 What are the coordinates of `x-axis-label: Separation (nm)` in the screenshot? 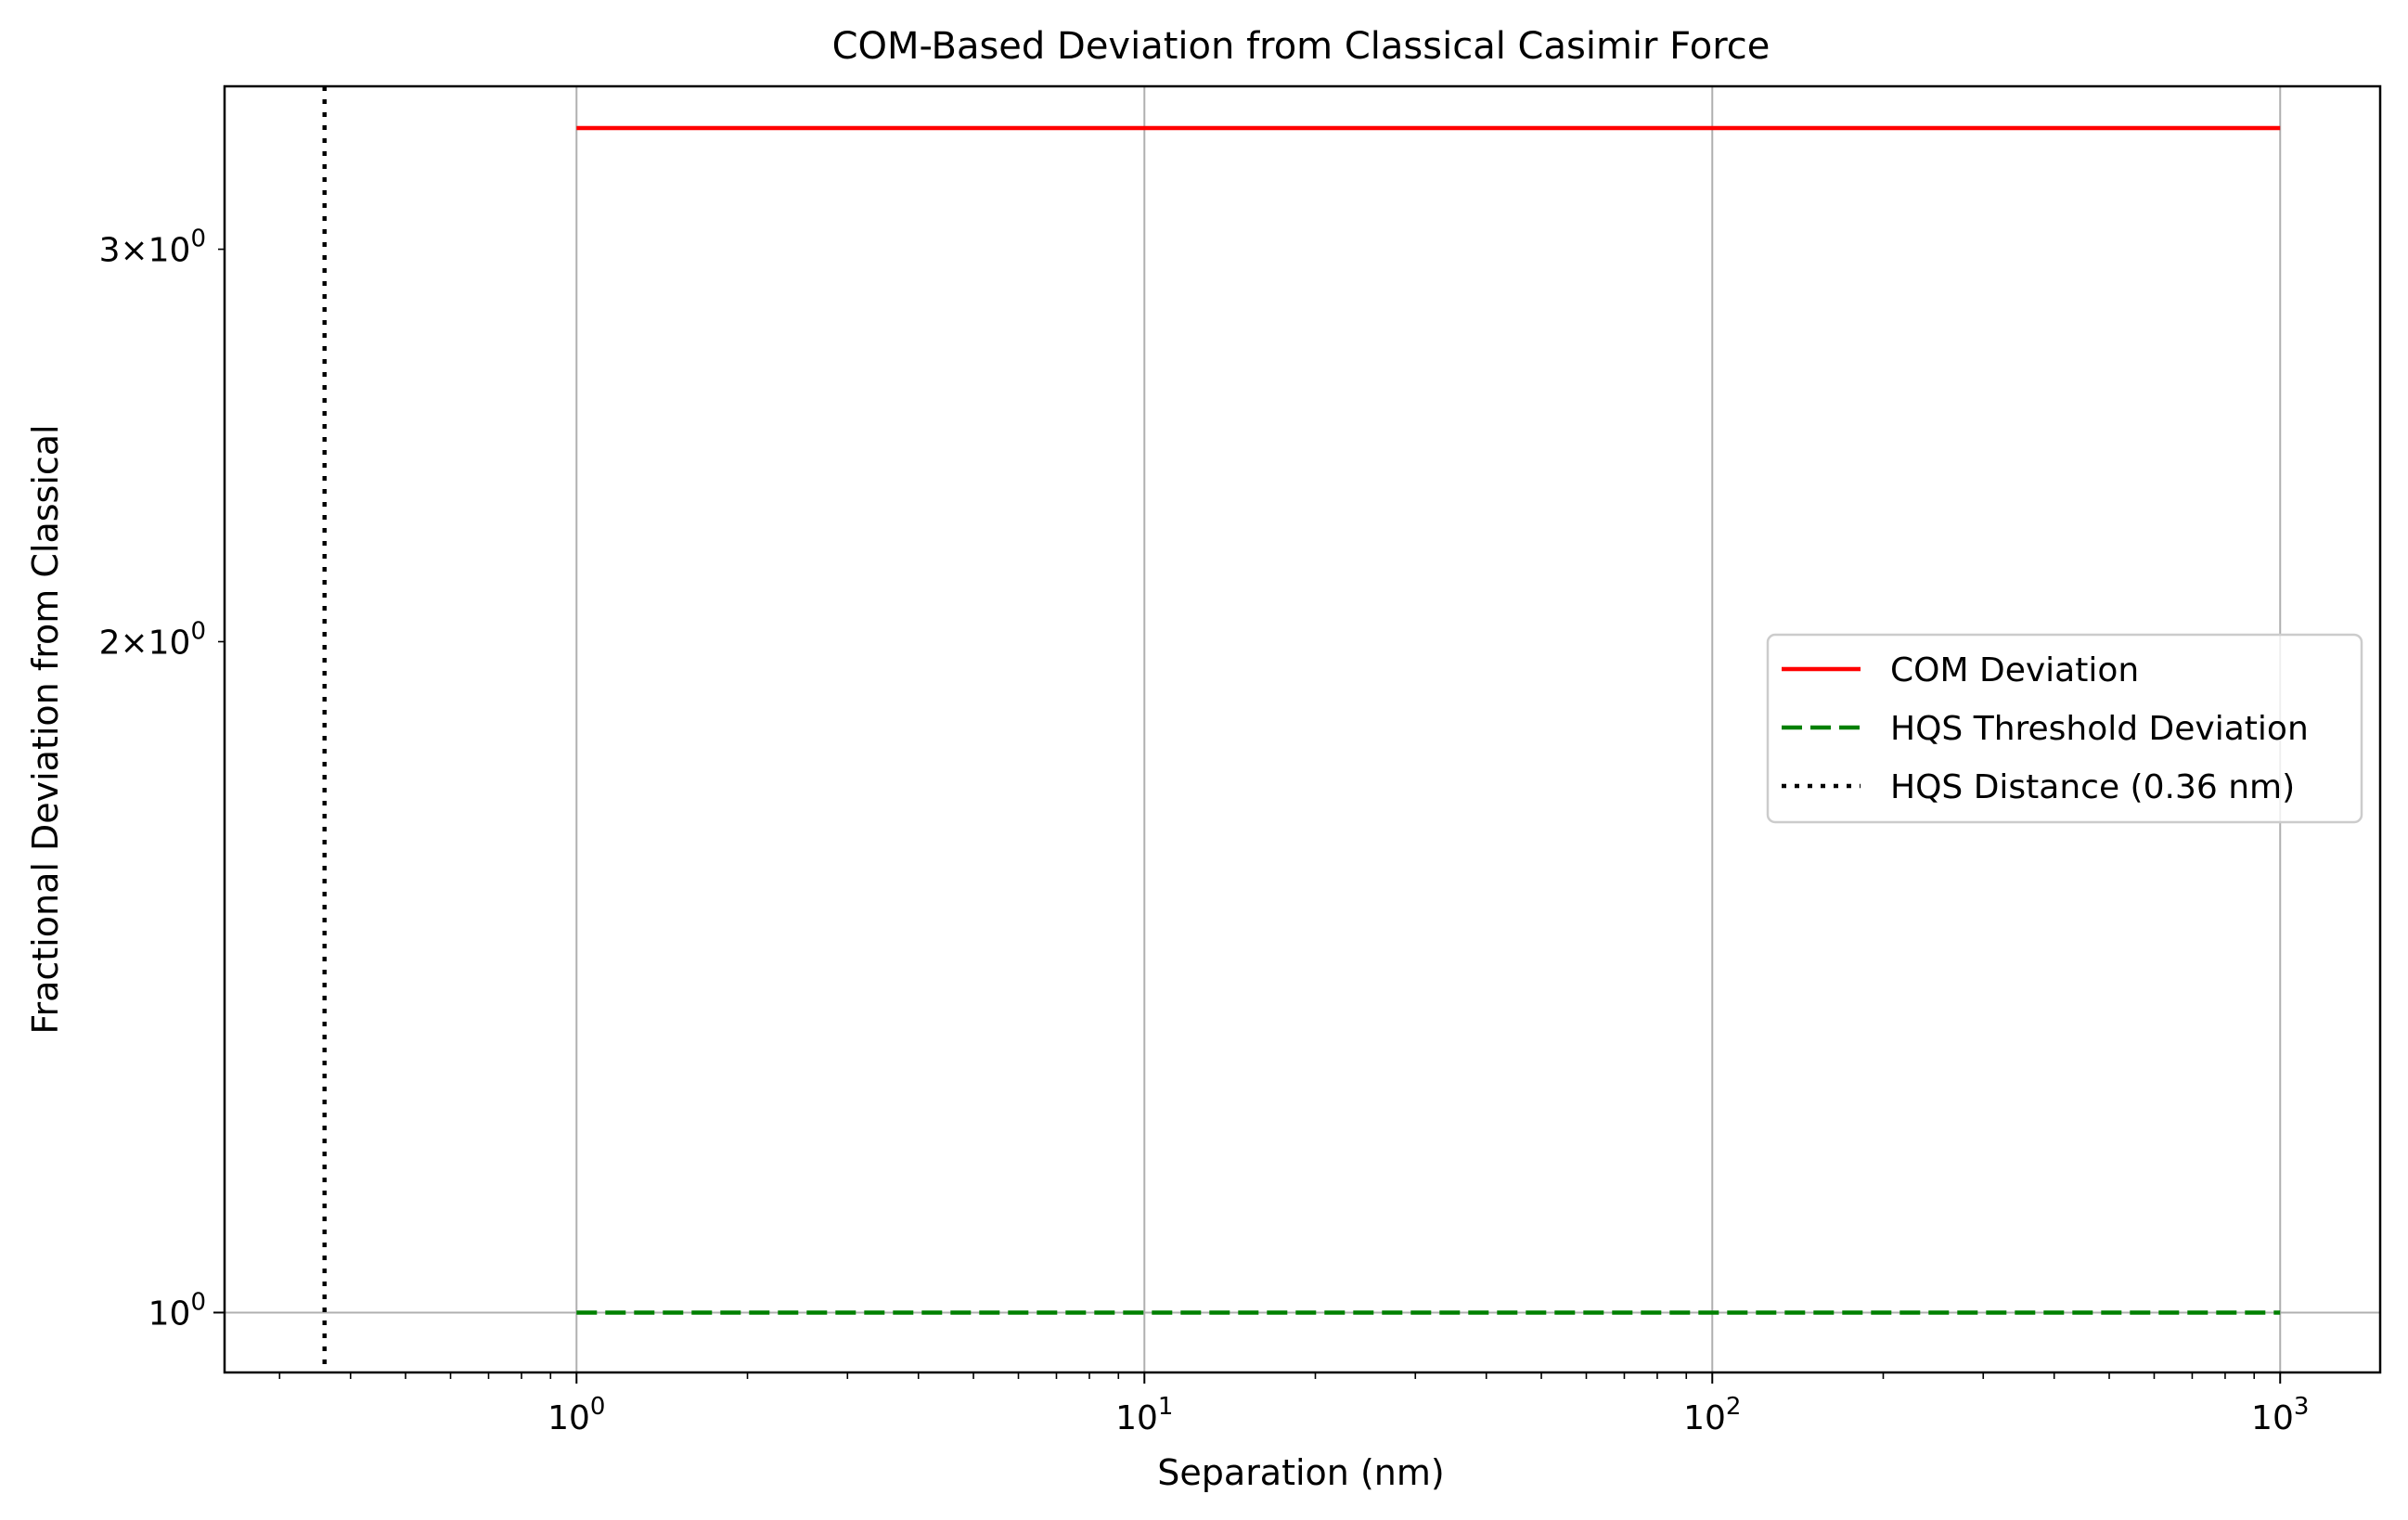 It's located at (1301, 1472).